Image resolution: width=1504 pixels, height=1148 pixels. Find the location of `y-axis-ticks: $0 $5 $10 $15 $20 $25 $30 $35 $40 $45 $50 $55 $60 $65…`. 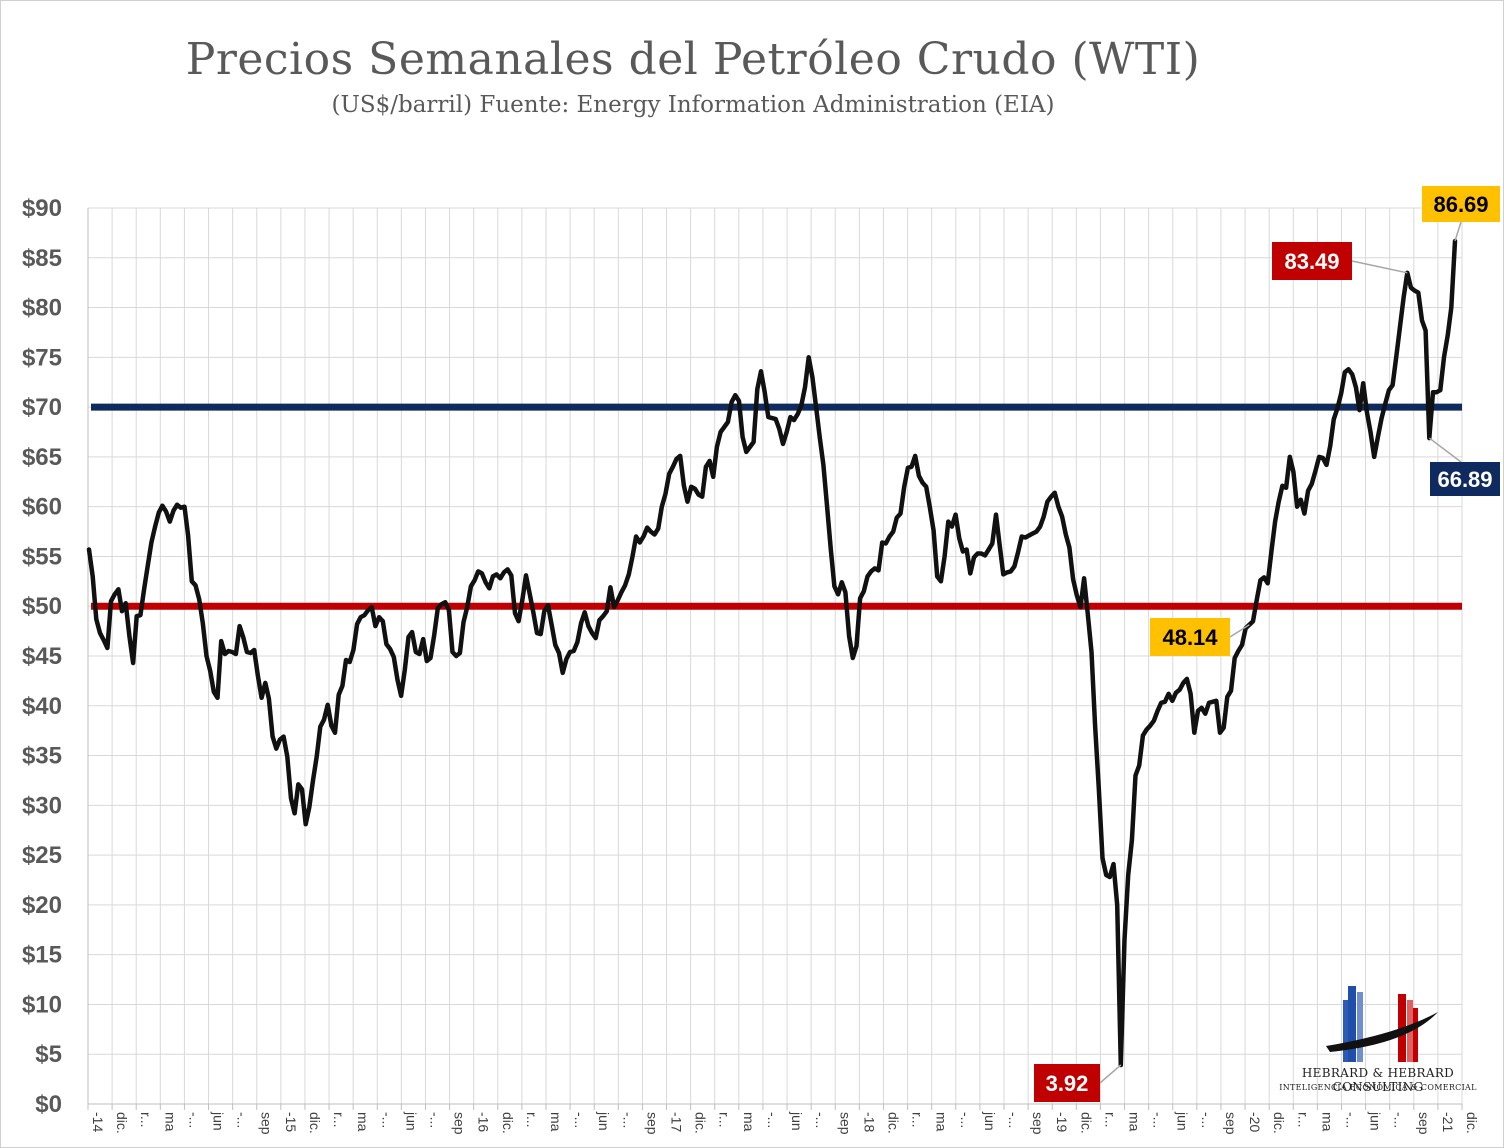

y-axis-ticks: $0 $5 $10 $15 $20 $25 $30 $35 $40 $45 $50 $55 $60 $65… is located at coordinates (42, 656).